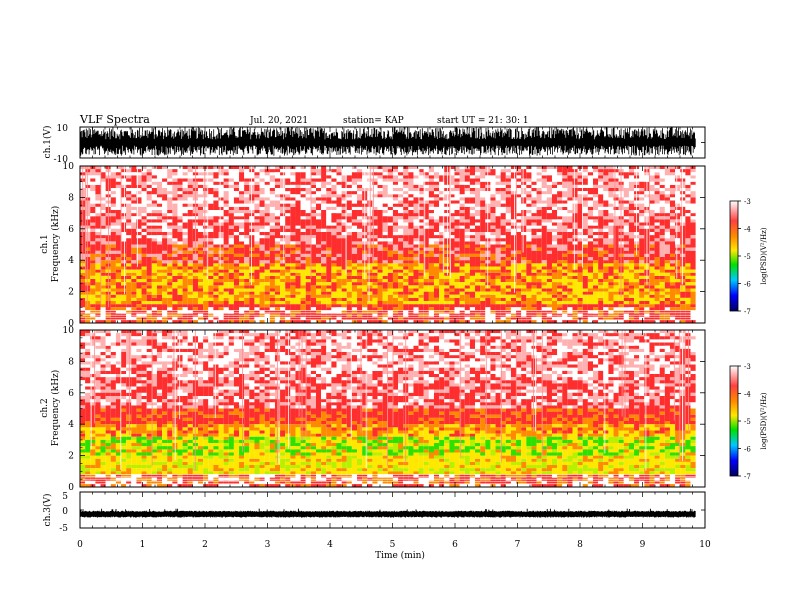  Describe the element at coordinates (69, 331) in the screenshot. I see `spectrogram-ytick-label: 10` at that location.